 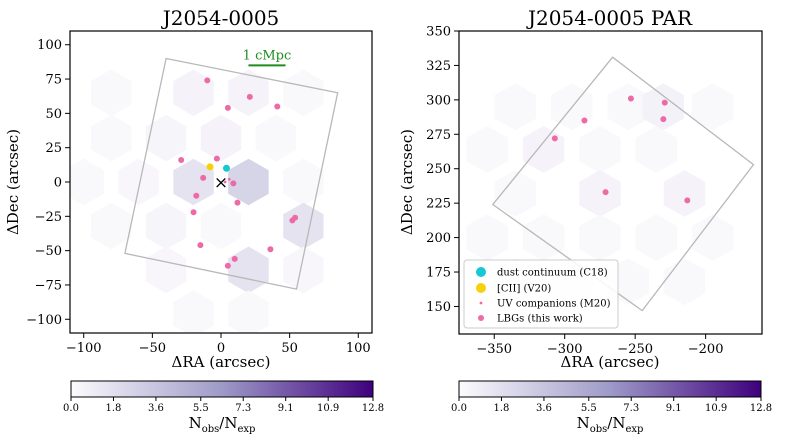 What do you see at coordinates (267, 57) in the screenshot?
I see `left-scale-bar: 1 cMpc` at bounding box center [267, 57].